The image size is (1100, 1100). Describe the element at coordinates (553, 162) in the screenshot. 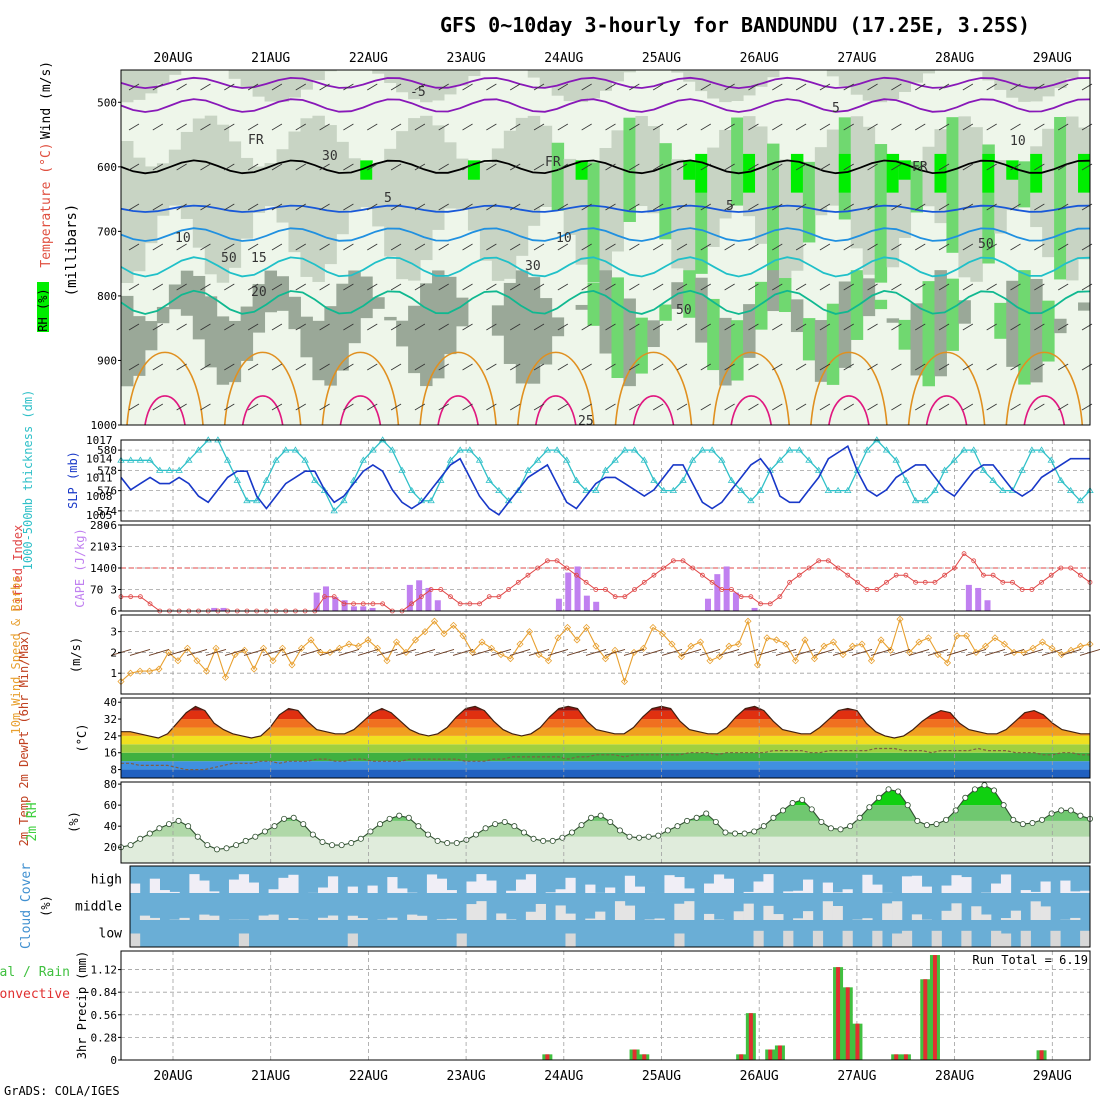

I see `contour-label: FR` at that location.